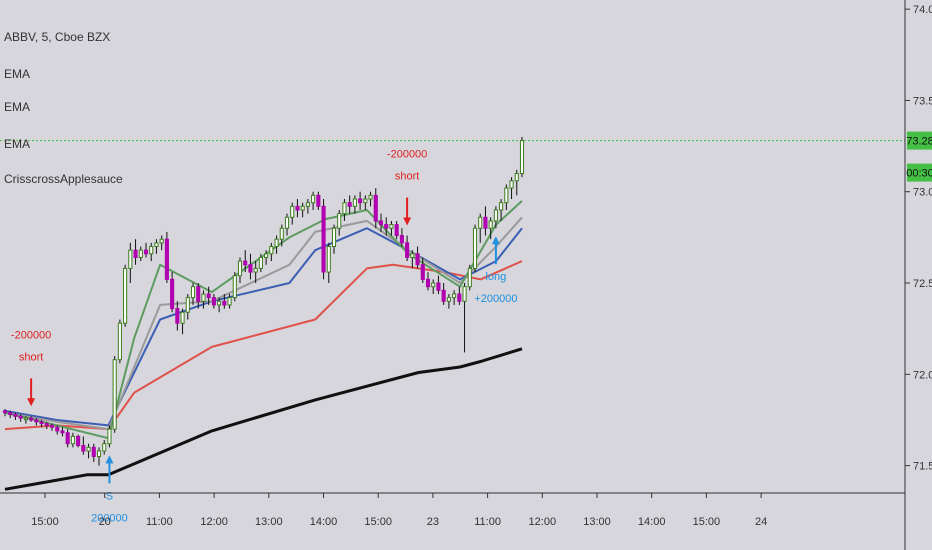  Describe the element at coordinates (63, 179) in the screenshot. I see `indicator-strategy: CrisscrossApplesauce` at that location.